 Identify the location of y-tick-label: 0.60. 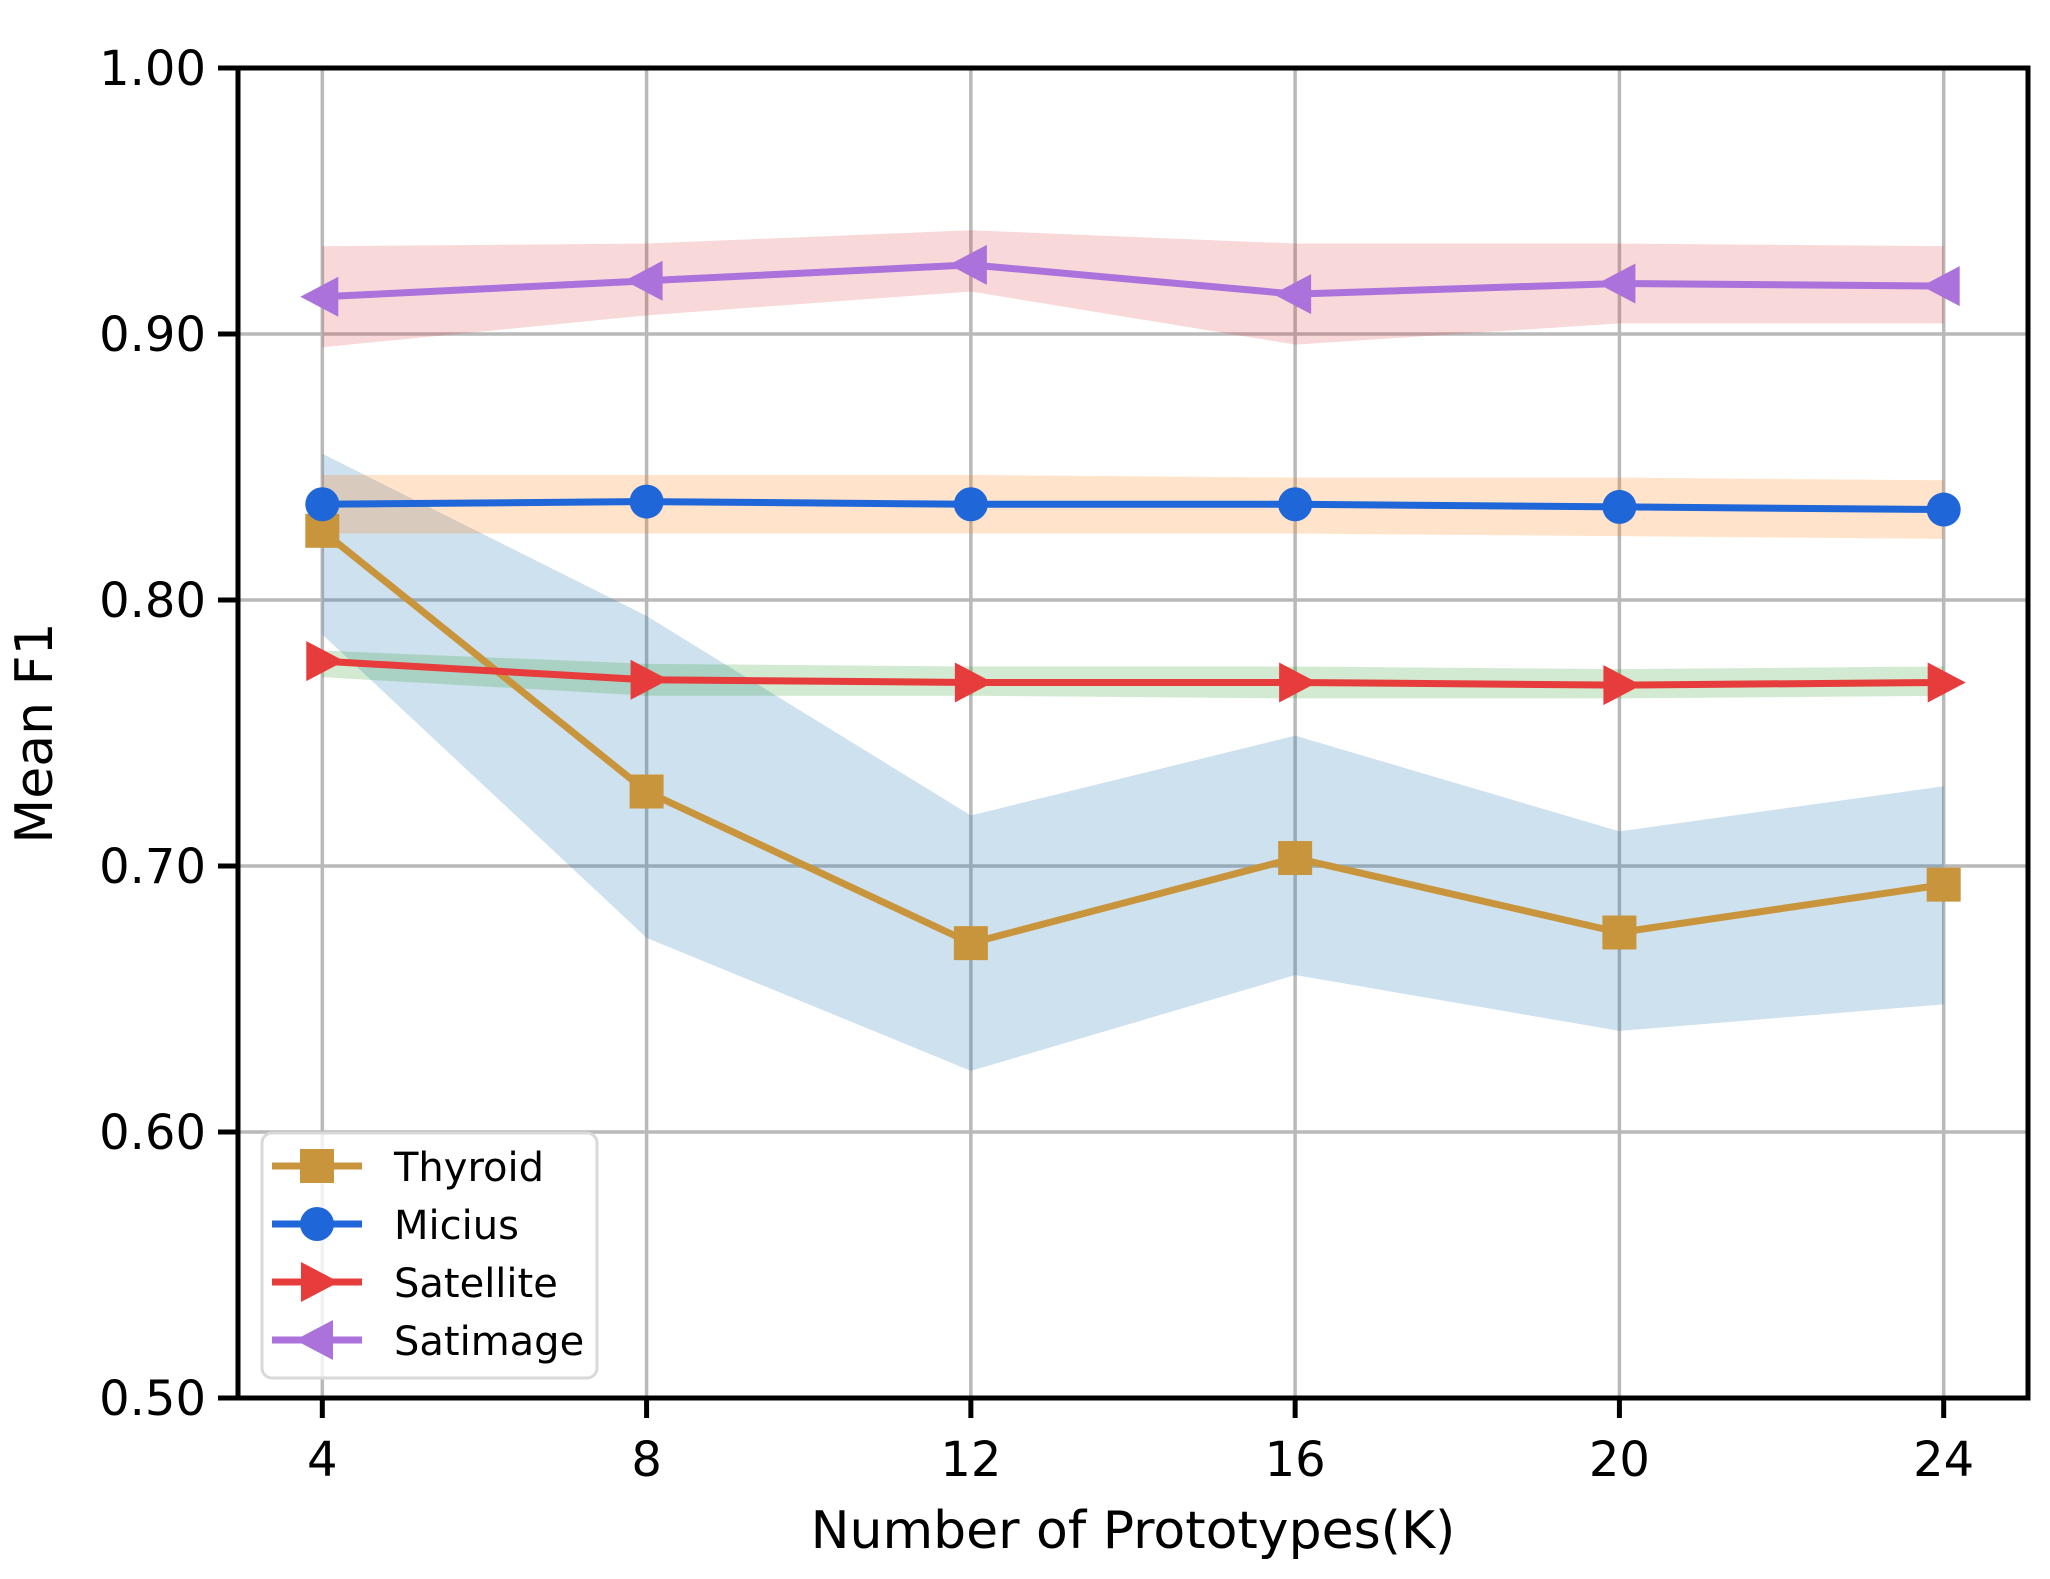
(152, 1133).